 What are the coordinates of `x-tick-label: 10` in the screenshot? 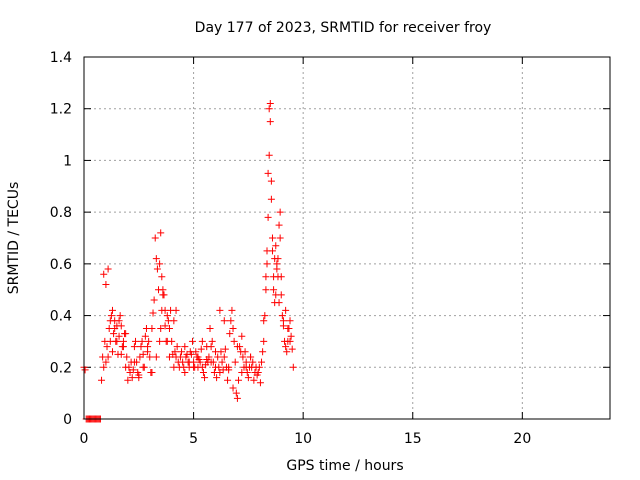 It's located at (303, 439).